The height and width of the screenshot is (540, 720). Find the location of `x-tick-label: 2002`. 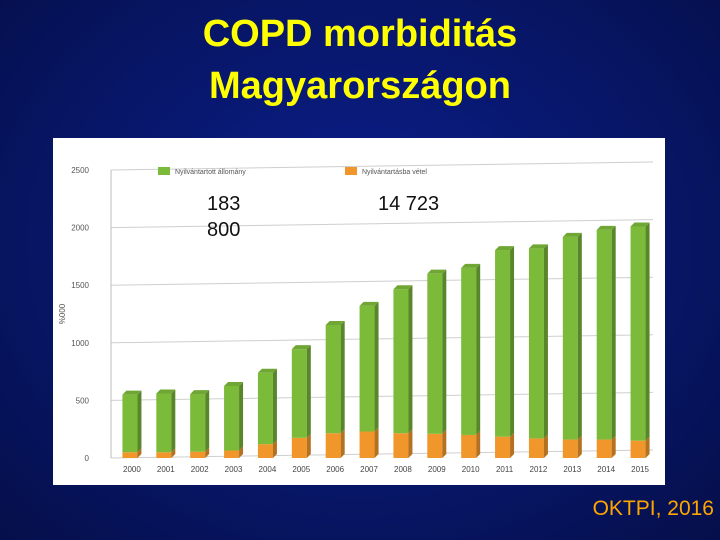

x-tick-label: 2002 is located at coordinates (200, 469).